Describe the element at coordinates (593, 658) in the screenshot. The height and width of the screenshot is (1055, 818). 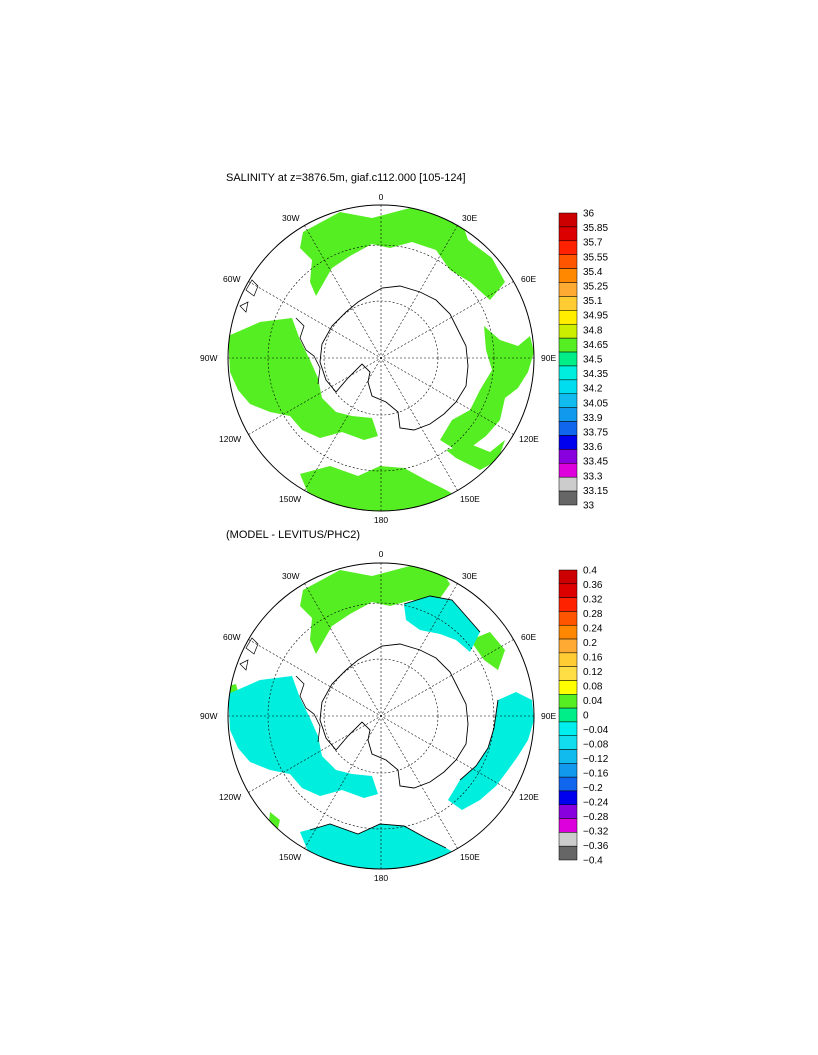
I see `colorbar-tick-label: 0.16` at that location.